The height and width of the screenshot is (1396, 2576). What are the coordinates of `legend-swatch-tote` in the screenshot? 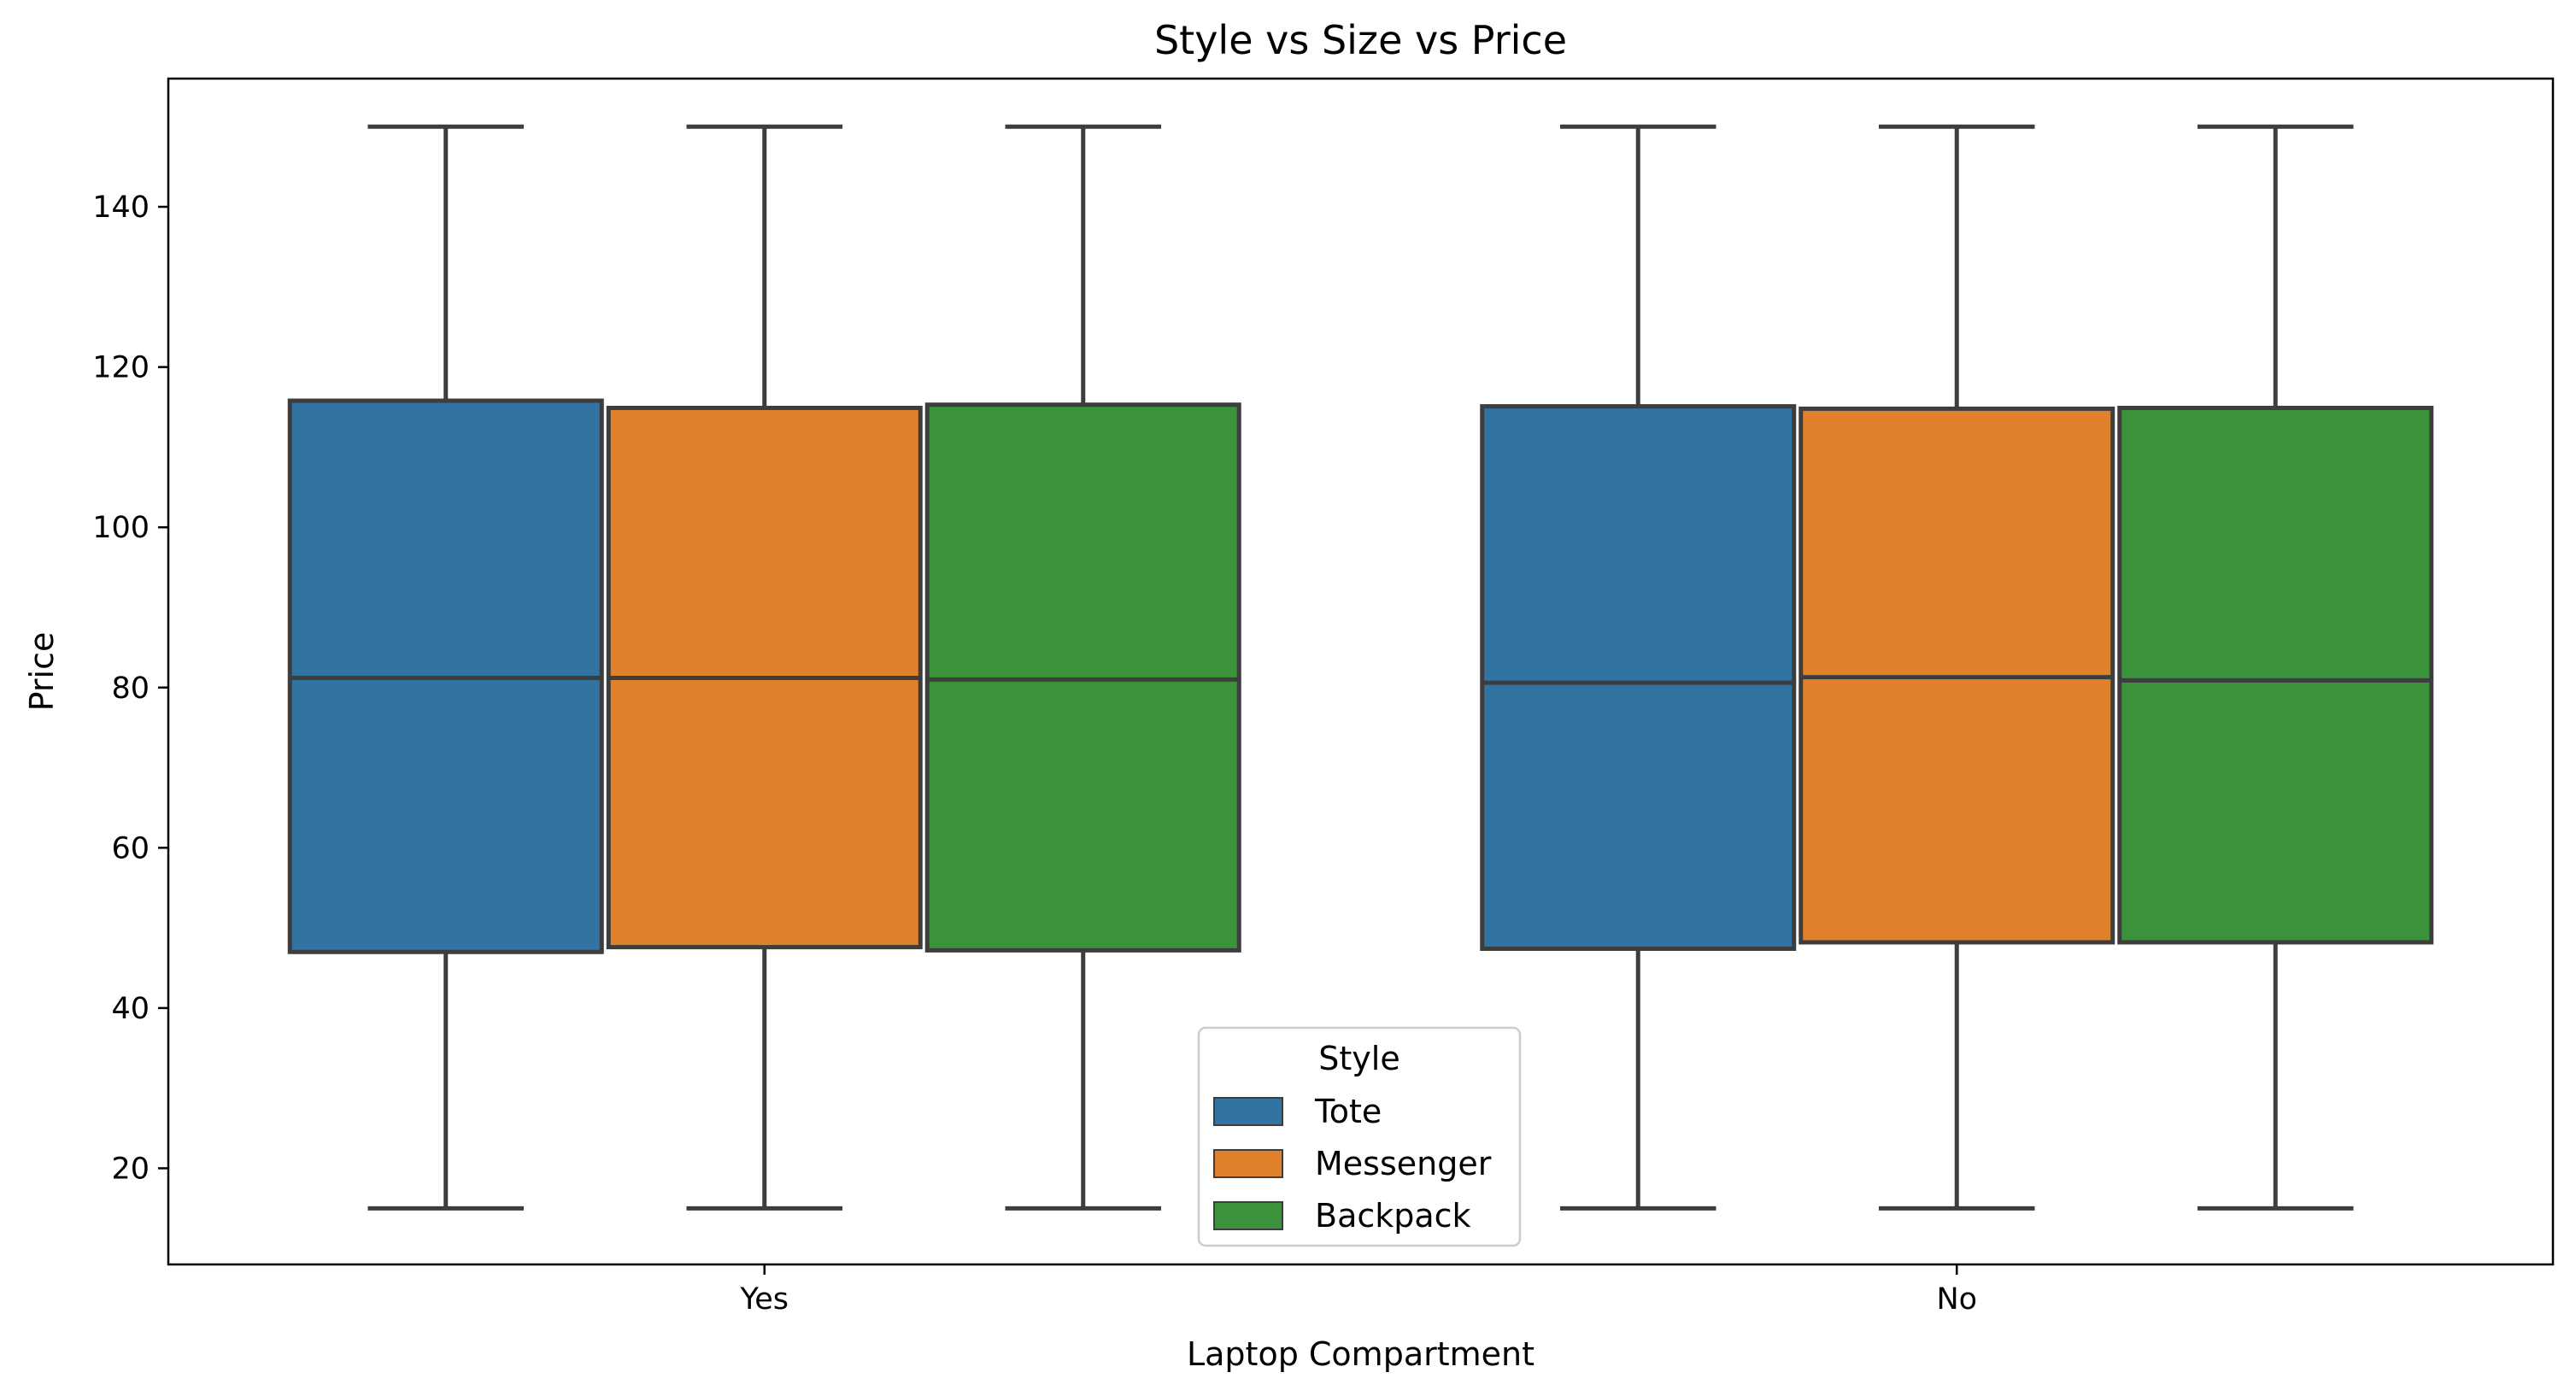 It's located at (1248, 1111).